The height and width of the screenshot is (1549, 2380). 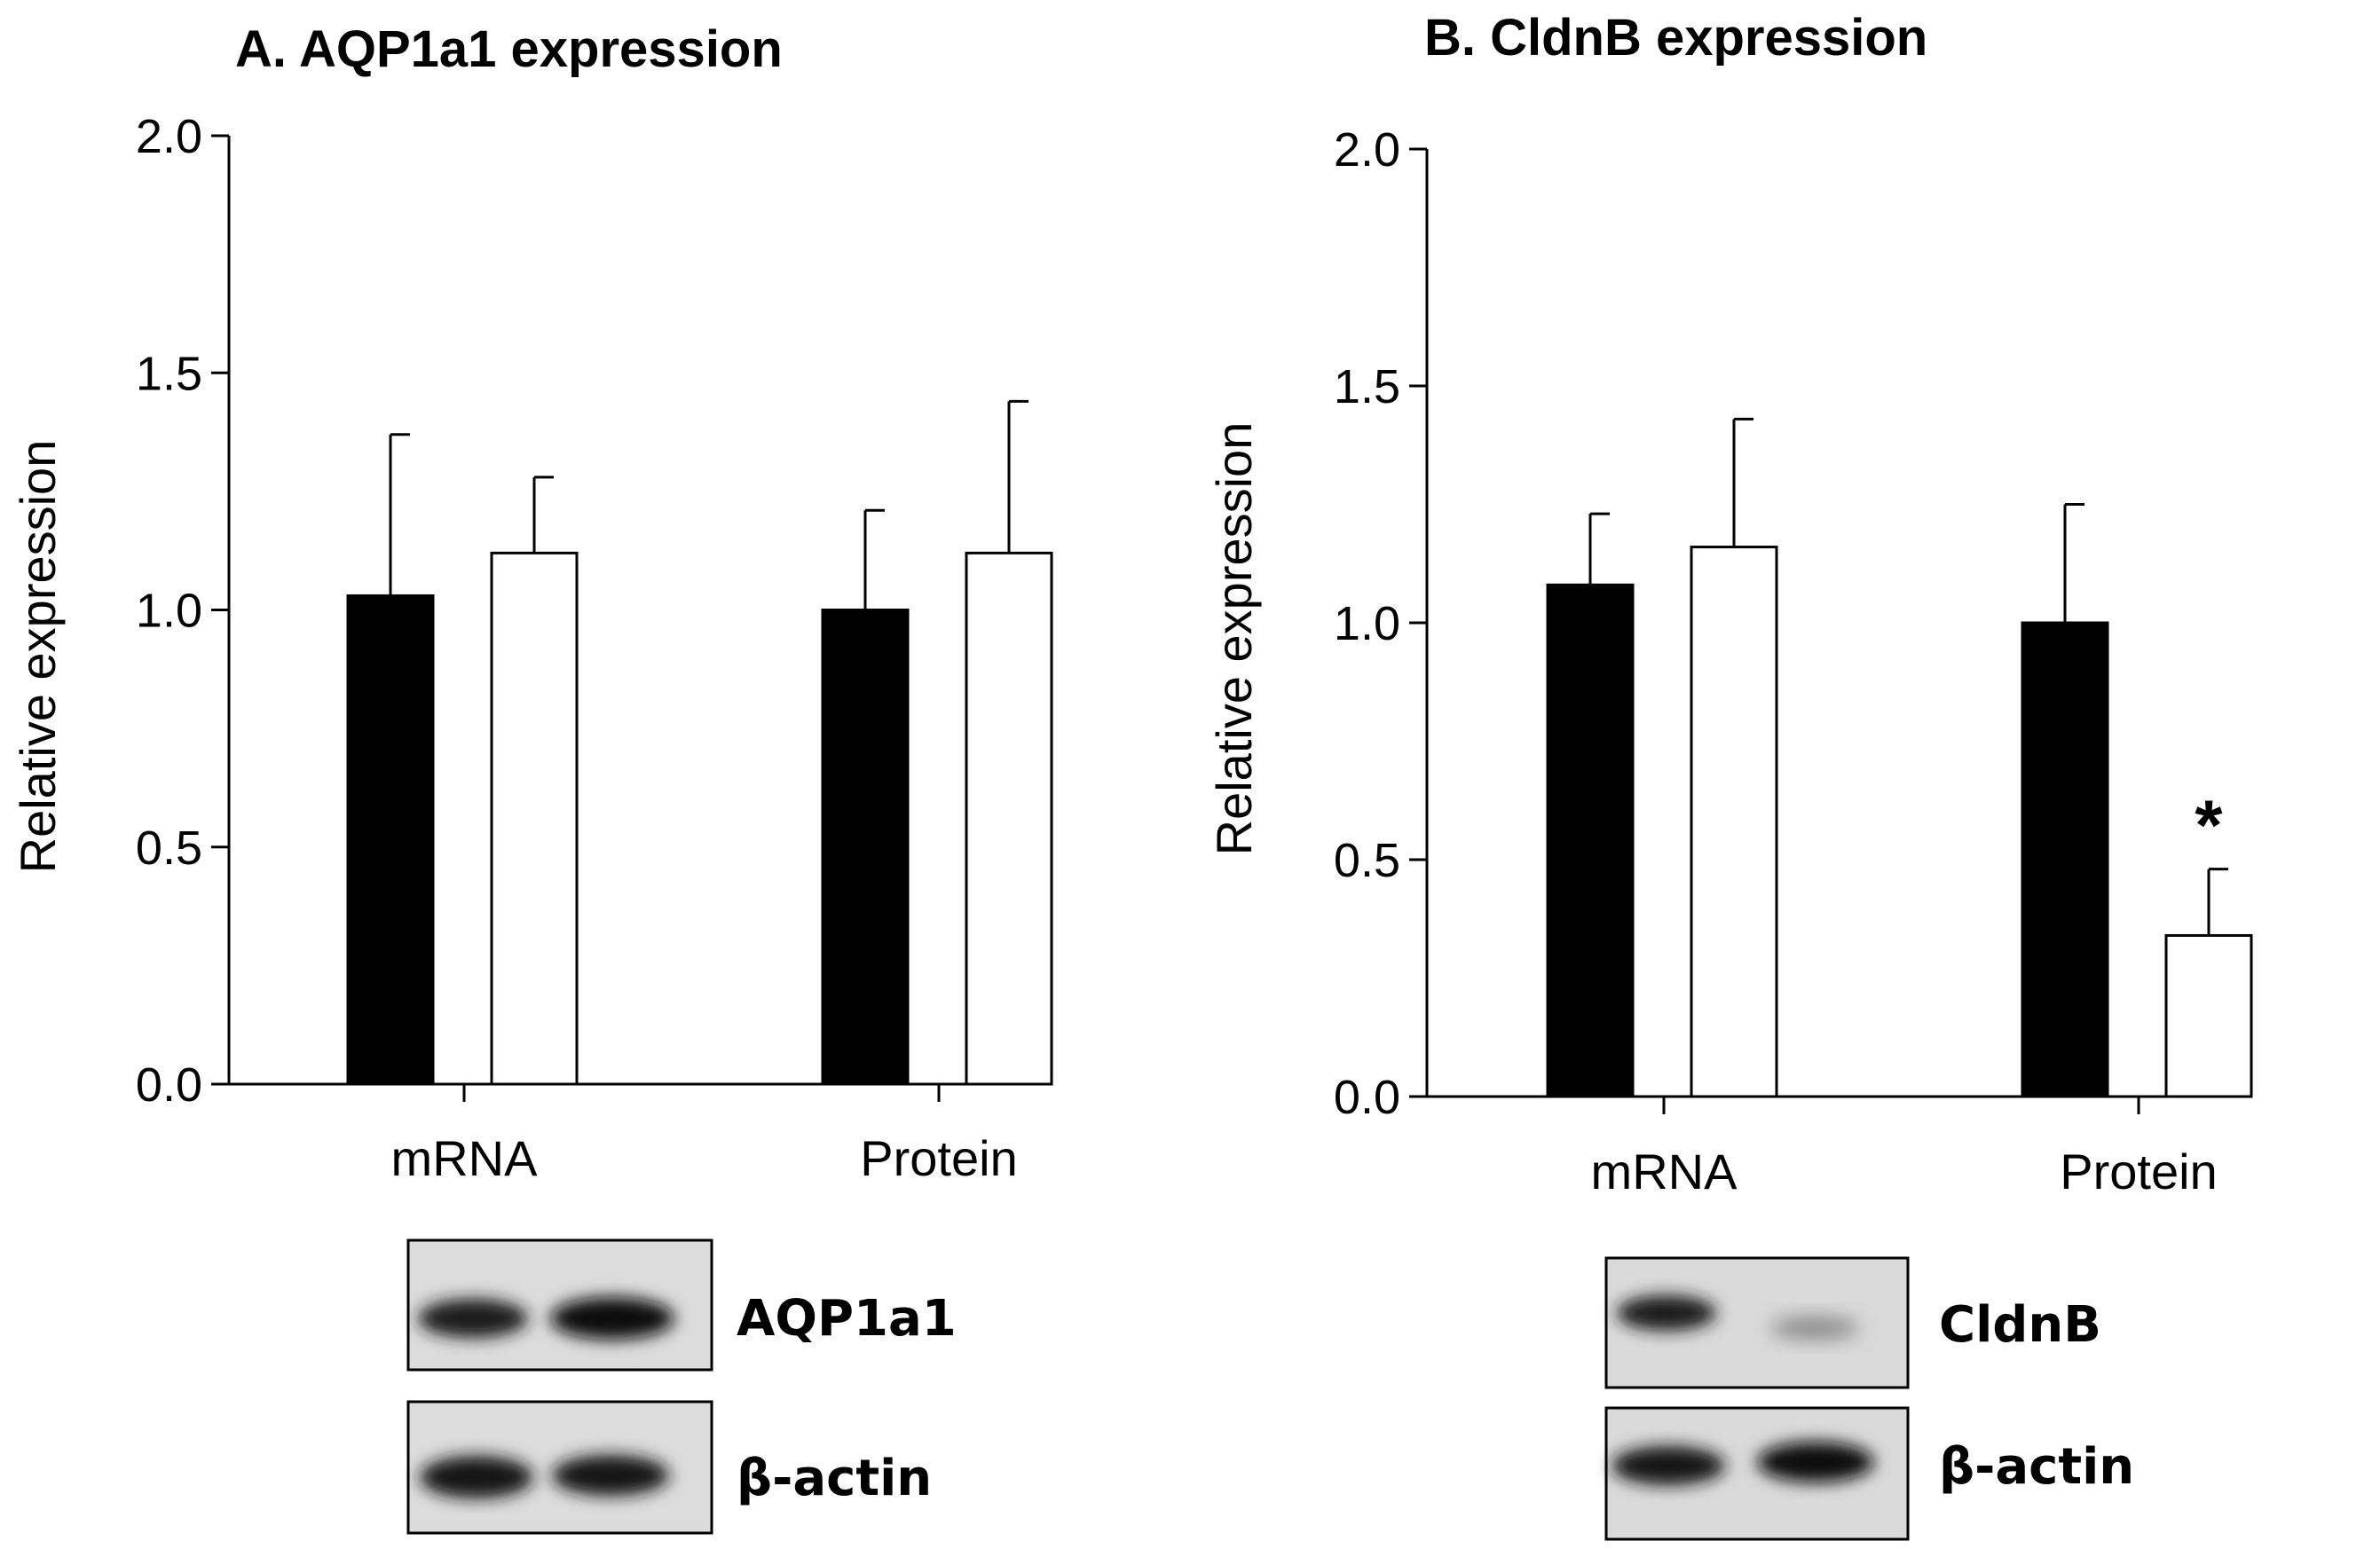 What do you see at coordinates (1234, 639) in the screenshot?
I see `panel-b-y-axis-title: Relative expression` at bounding box center [1234, 639].